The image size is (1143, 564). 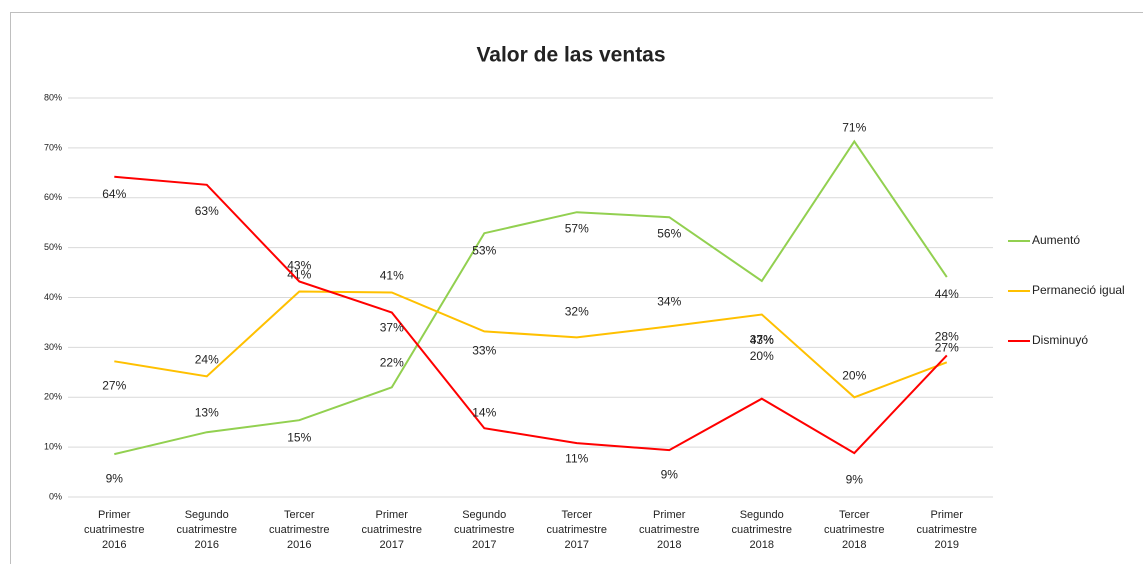 What do you see at coordinates (947, 337) in the screenshot?
I see `data-label: 28%` at bounding box center [947, 337].